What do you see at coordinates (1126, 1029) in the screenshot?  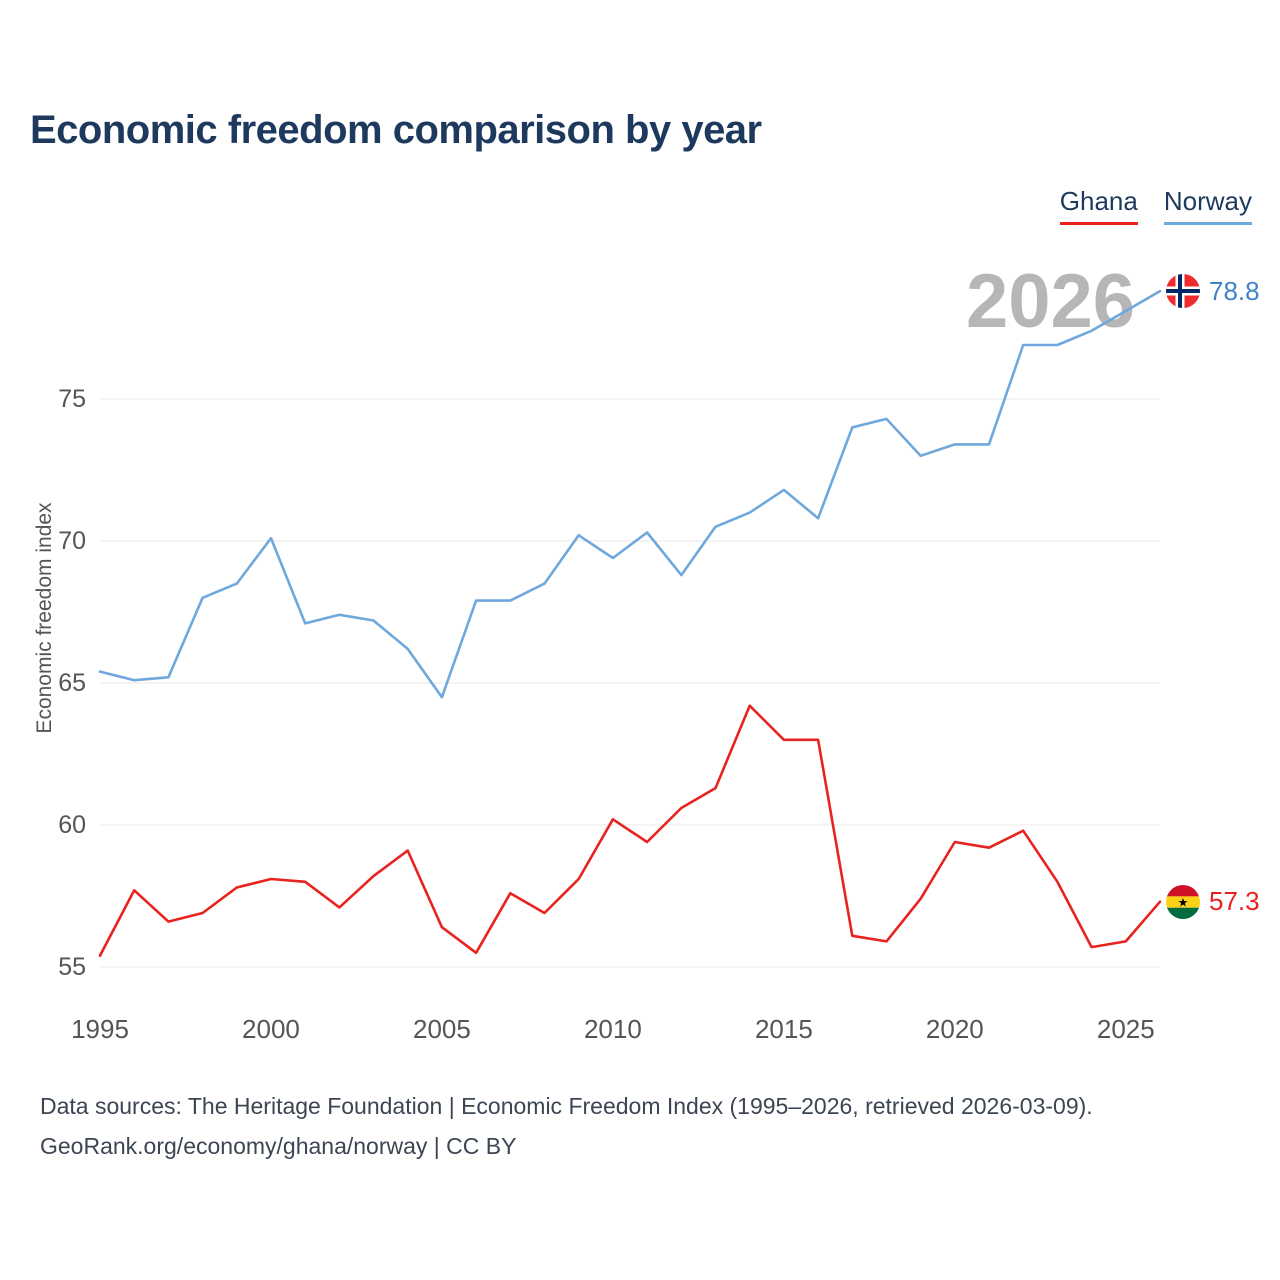 I see `x-tick-label: 2025` at bounding box center [1126, 1029].